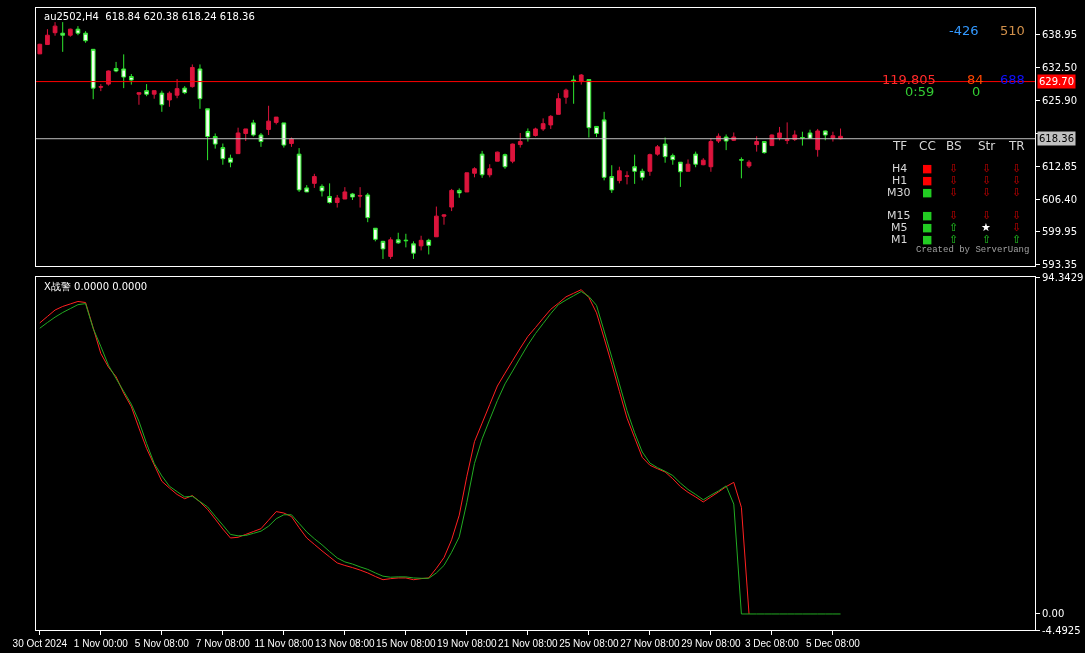 Image resolution: width=1085 pixels, height=653 pixels. What do you see at coordinates (772, 643) in the screenshot?
I see `x-tick-label: 3 Dec 08:00` at bounding box center [772, 643].